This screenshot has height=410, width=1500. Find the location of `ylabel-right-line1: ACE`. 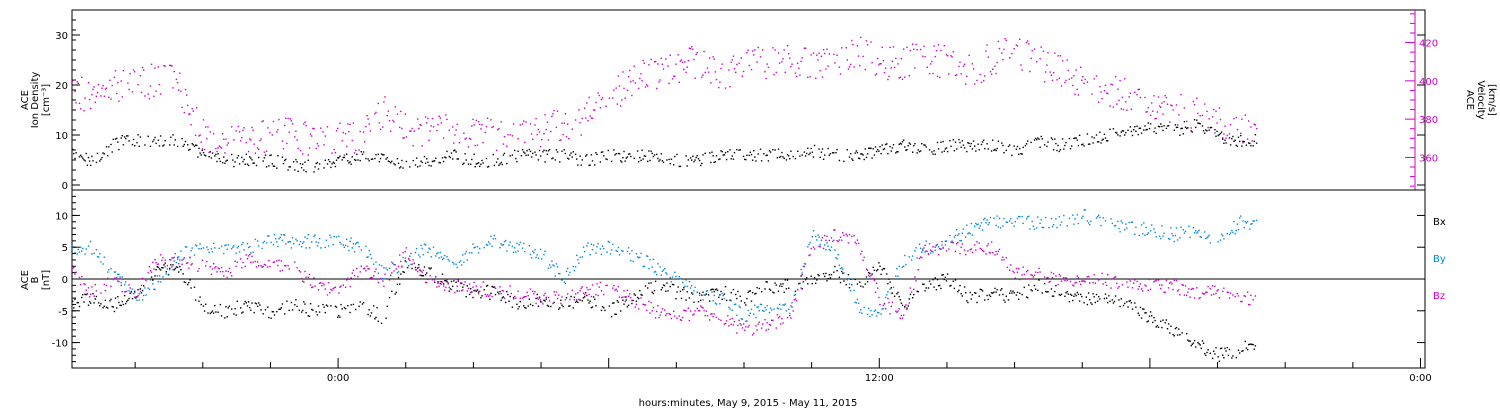

ylabel-right-line1: ACE is located at coordinates (1469, 100).